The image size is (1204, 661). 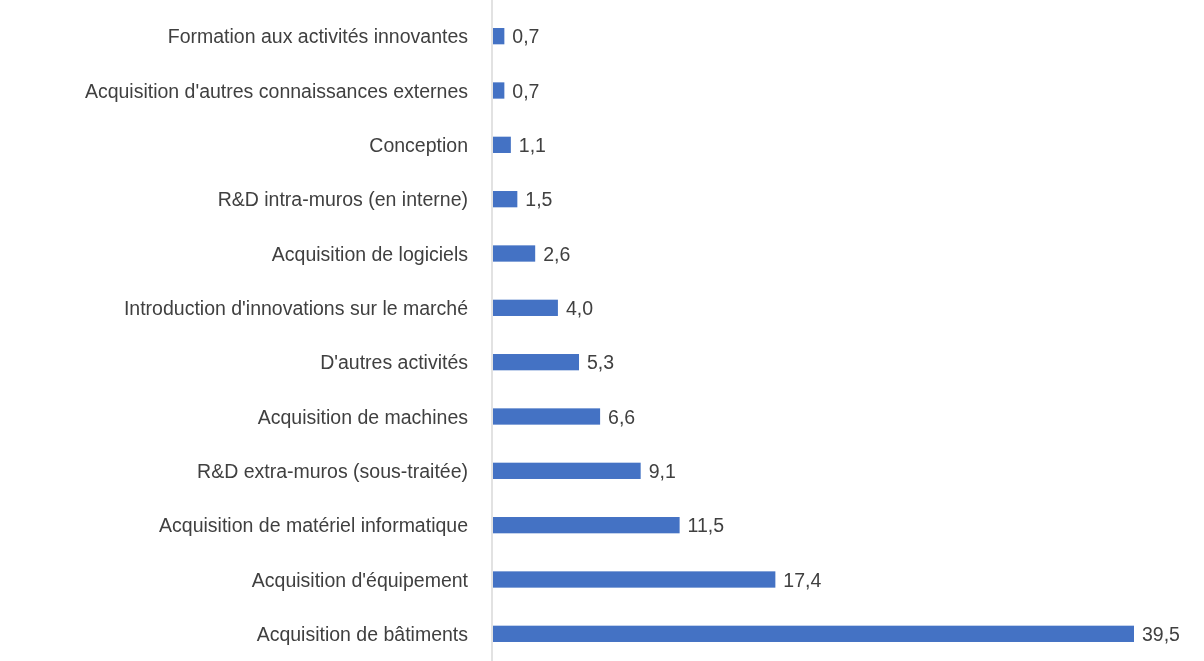 I want to click on data-label: 2,6, so click(x=557, y=253).